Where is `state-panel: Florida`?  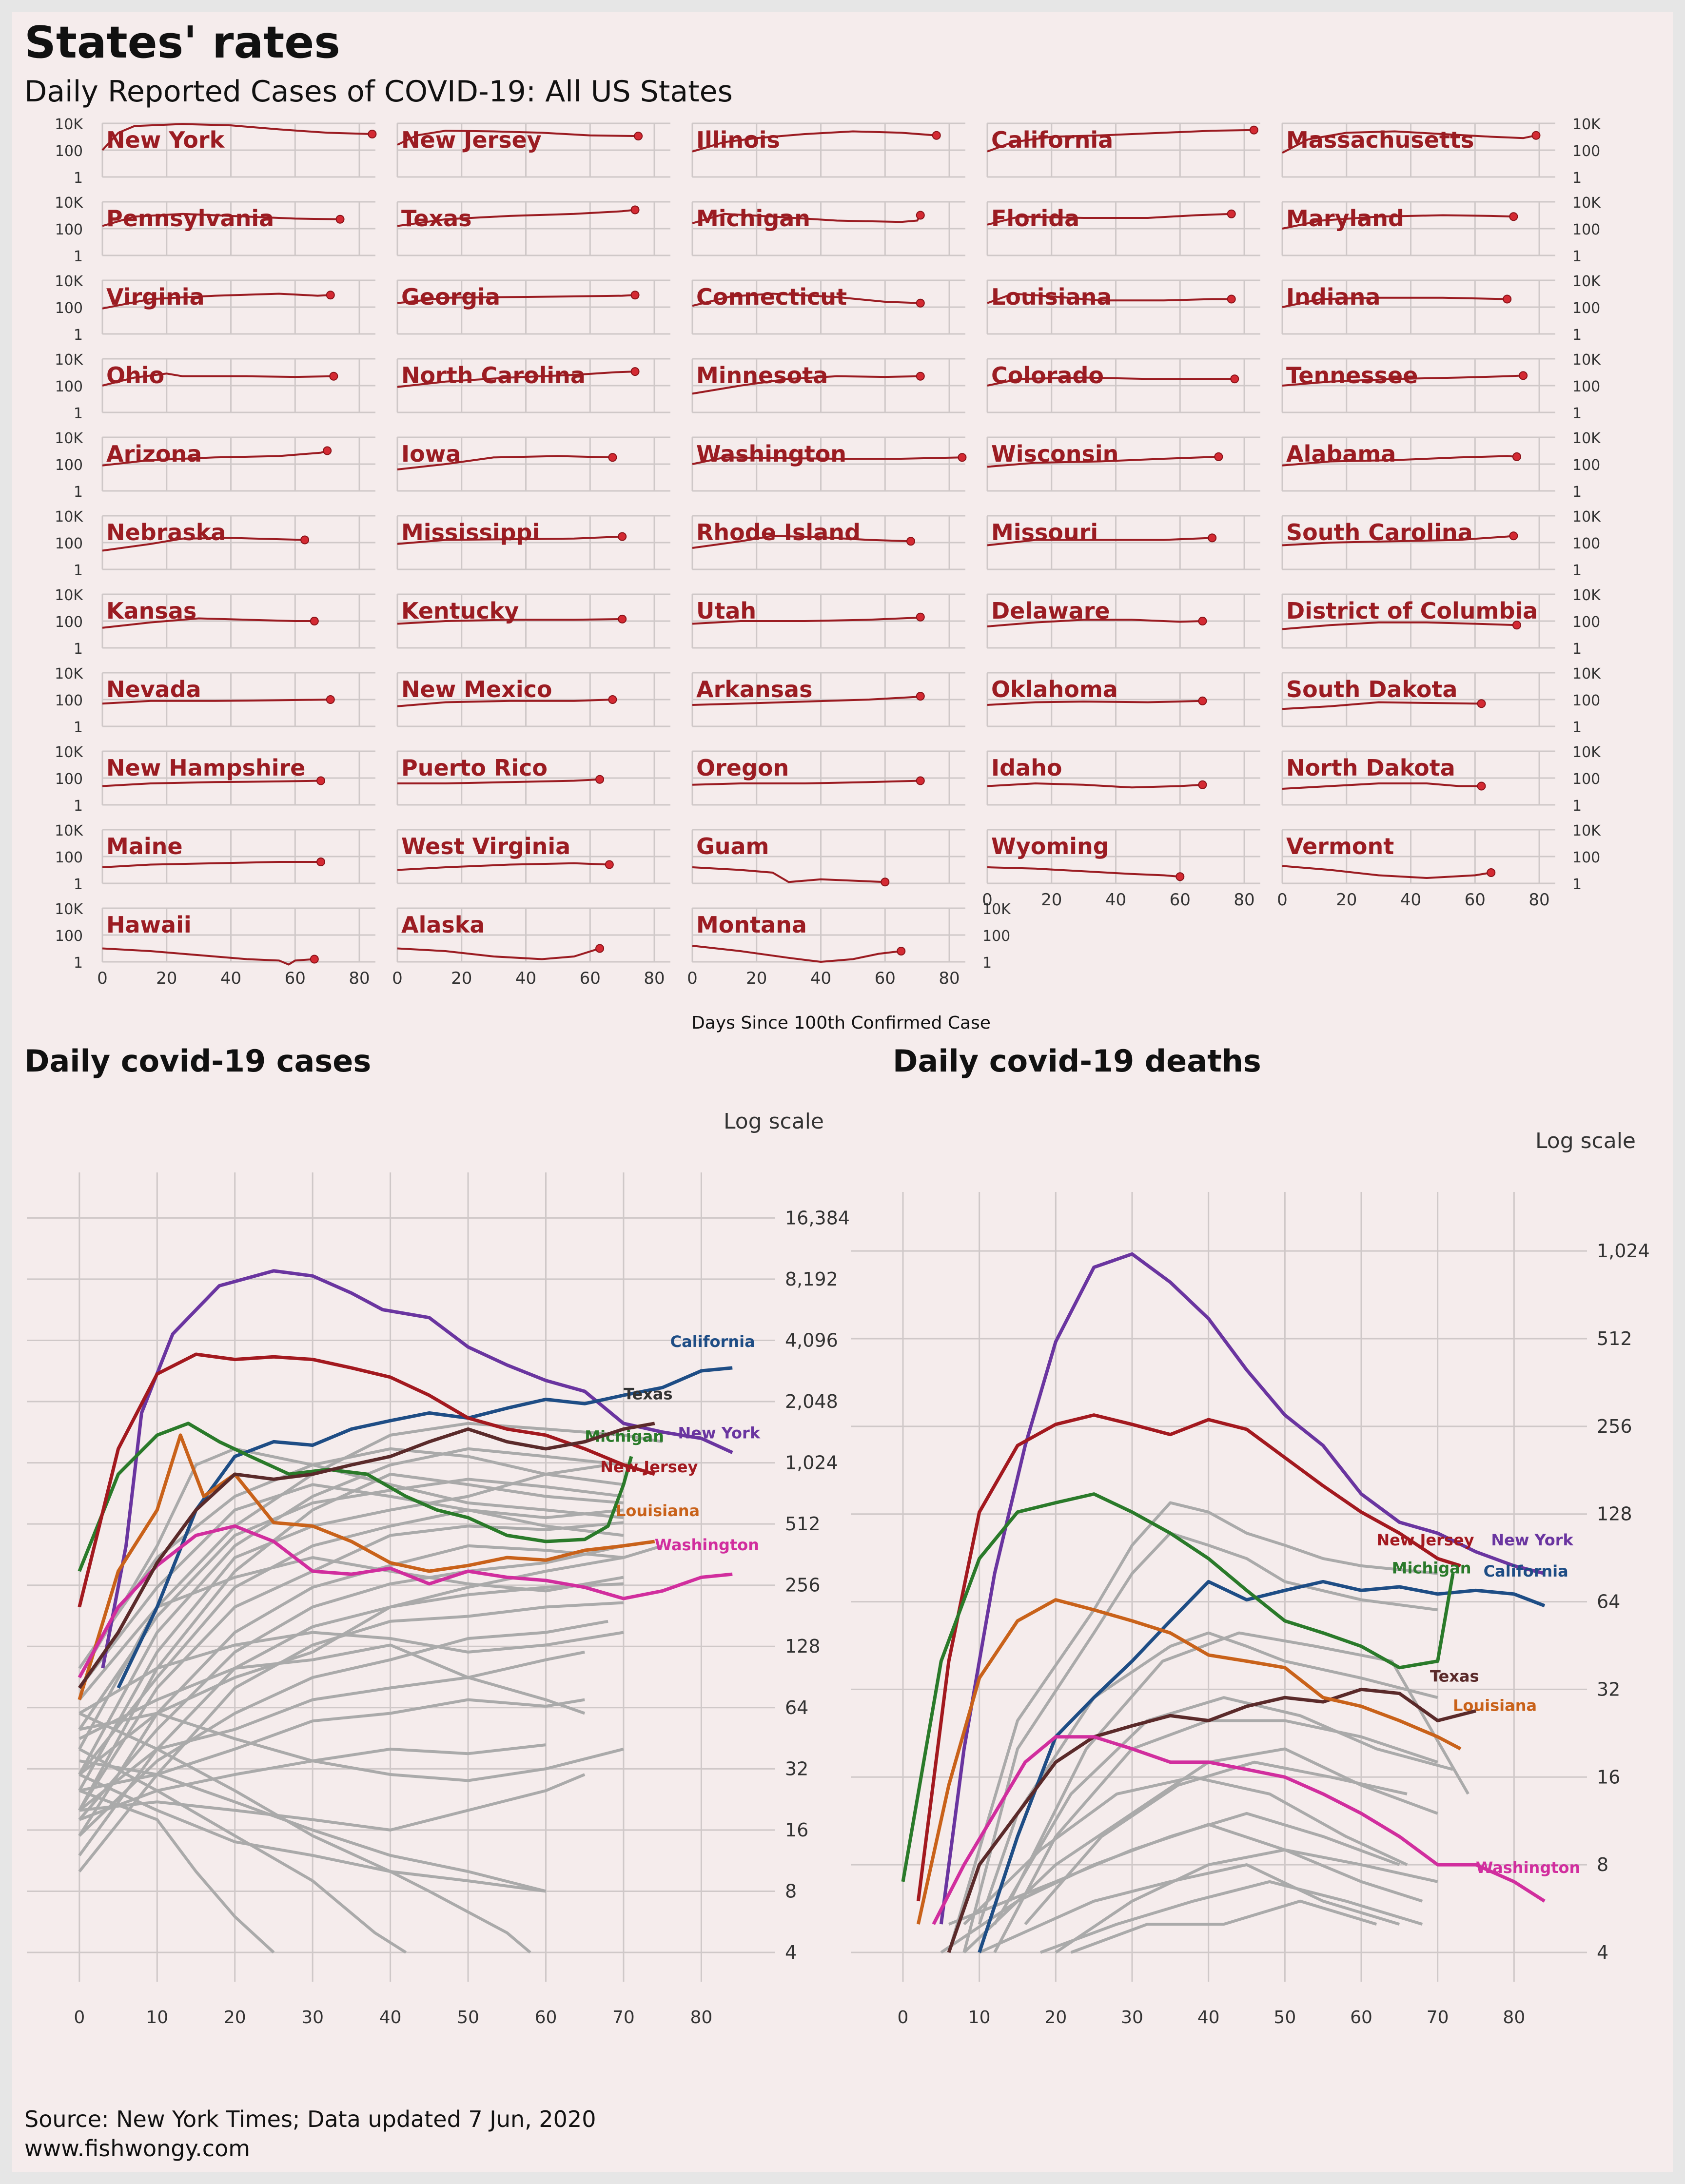
state-panel: Florida is located at coordinates (1123, 228).